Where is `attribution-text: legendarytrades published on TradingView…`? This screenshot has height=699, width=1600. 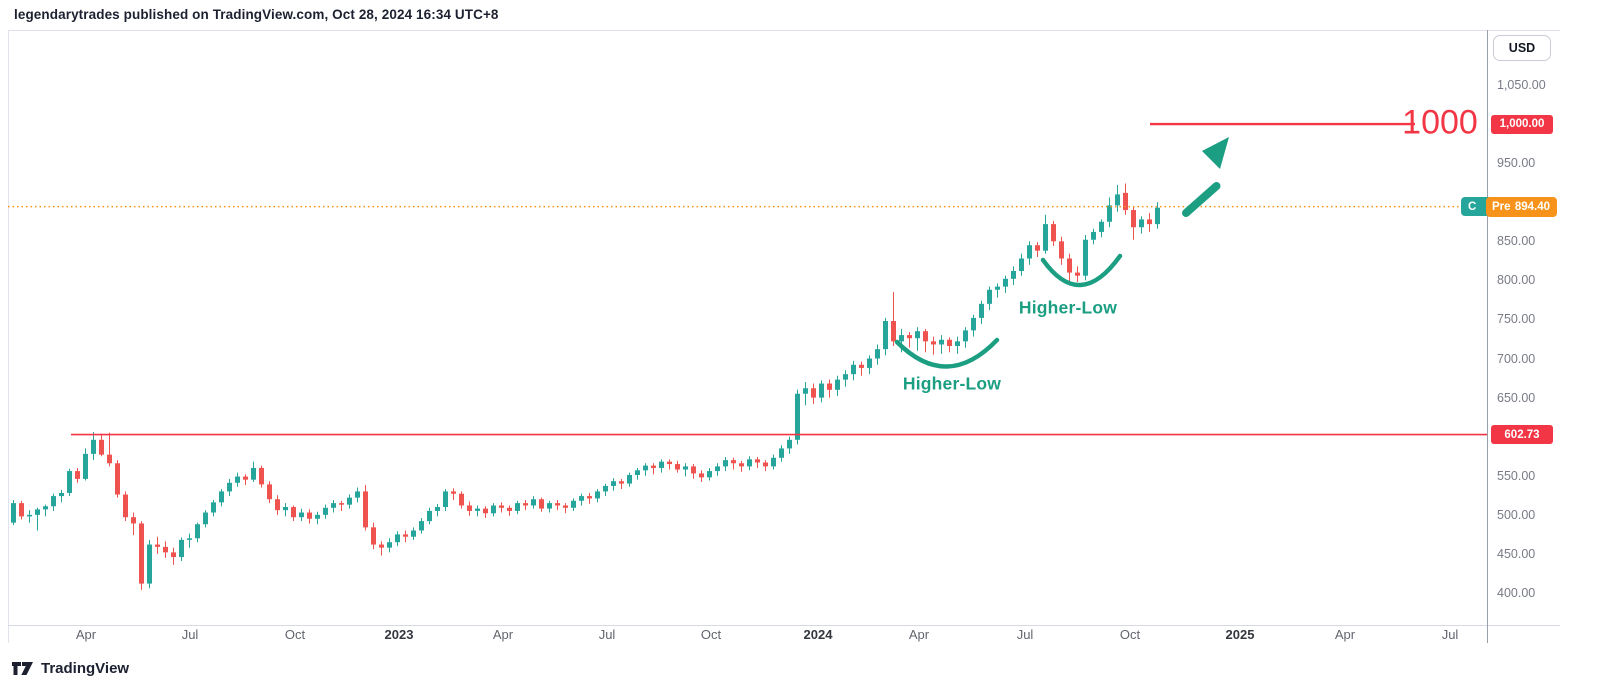
attribution-text: legendarytrades published on TradingView… is located at coordinates (256, 14).